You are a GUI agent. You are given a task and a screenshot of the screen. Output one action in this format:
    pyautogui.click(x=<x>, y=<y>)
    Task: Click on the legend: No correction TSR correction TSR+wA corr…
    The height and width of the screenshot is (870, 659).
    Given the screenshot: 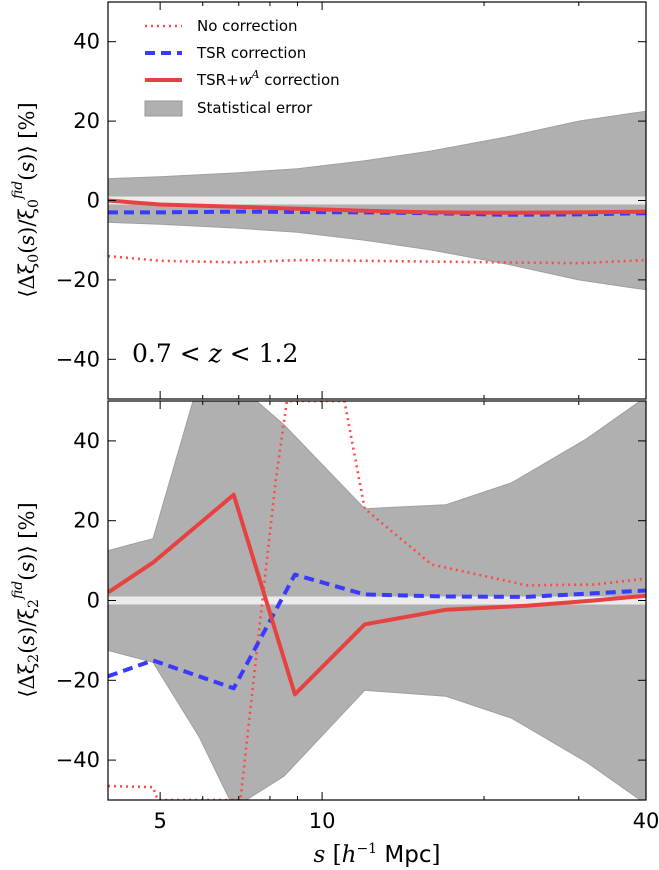 What is the action you would take?
    pyautogui.click(x=242, y=67)
    